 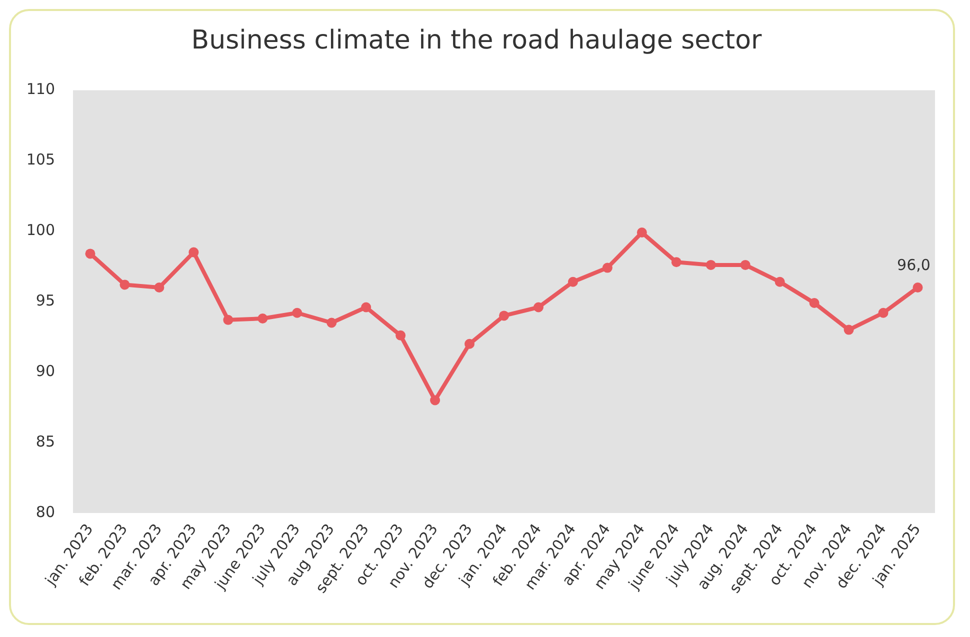 I want to click on y-tick-label: 110, so click(x=40, y=89).